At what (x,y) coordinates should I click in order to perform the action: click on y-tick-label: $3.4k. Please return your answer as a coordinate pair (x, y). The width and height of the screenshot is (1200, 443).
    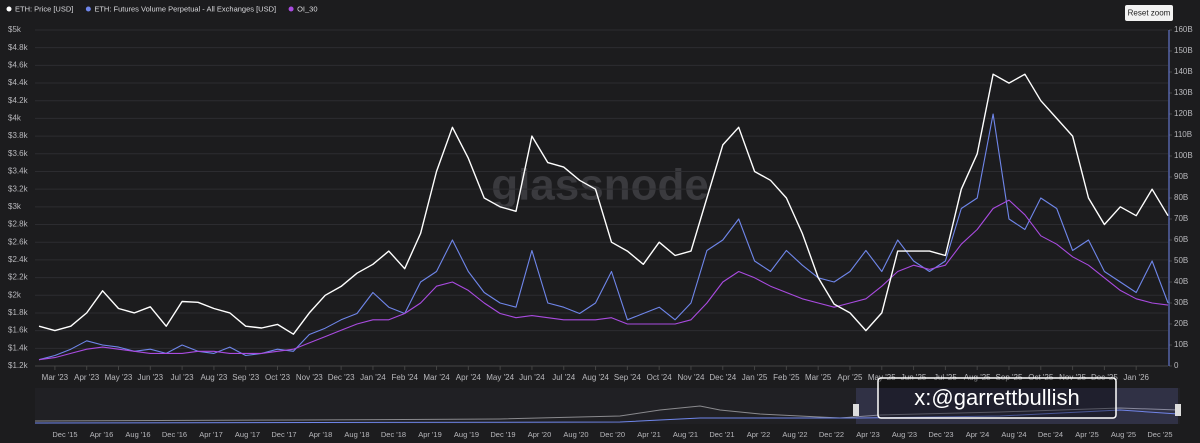
    Looking at the image, I should click on (18, 171).